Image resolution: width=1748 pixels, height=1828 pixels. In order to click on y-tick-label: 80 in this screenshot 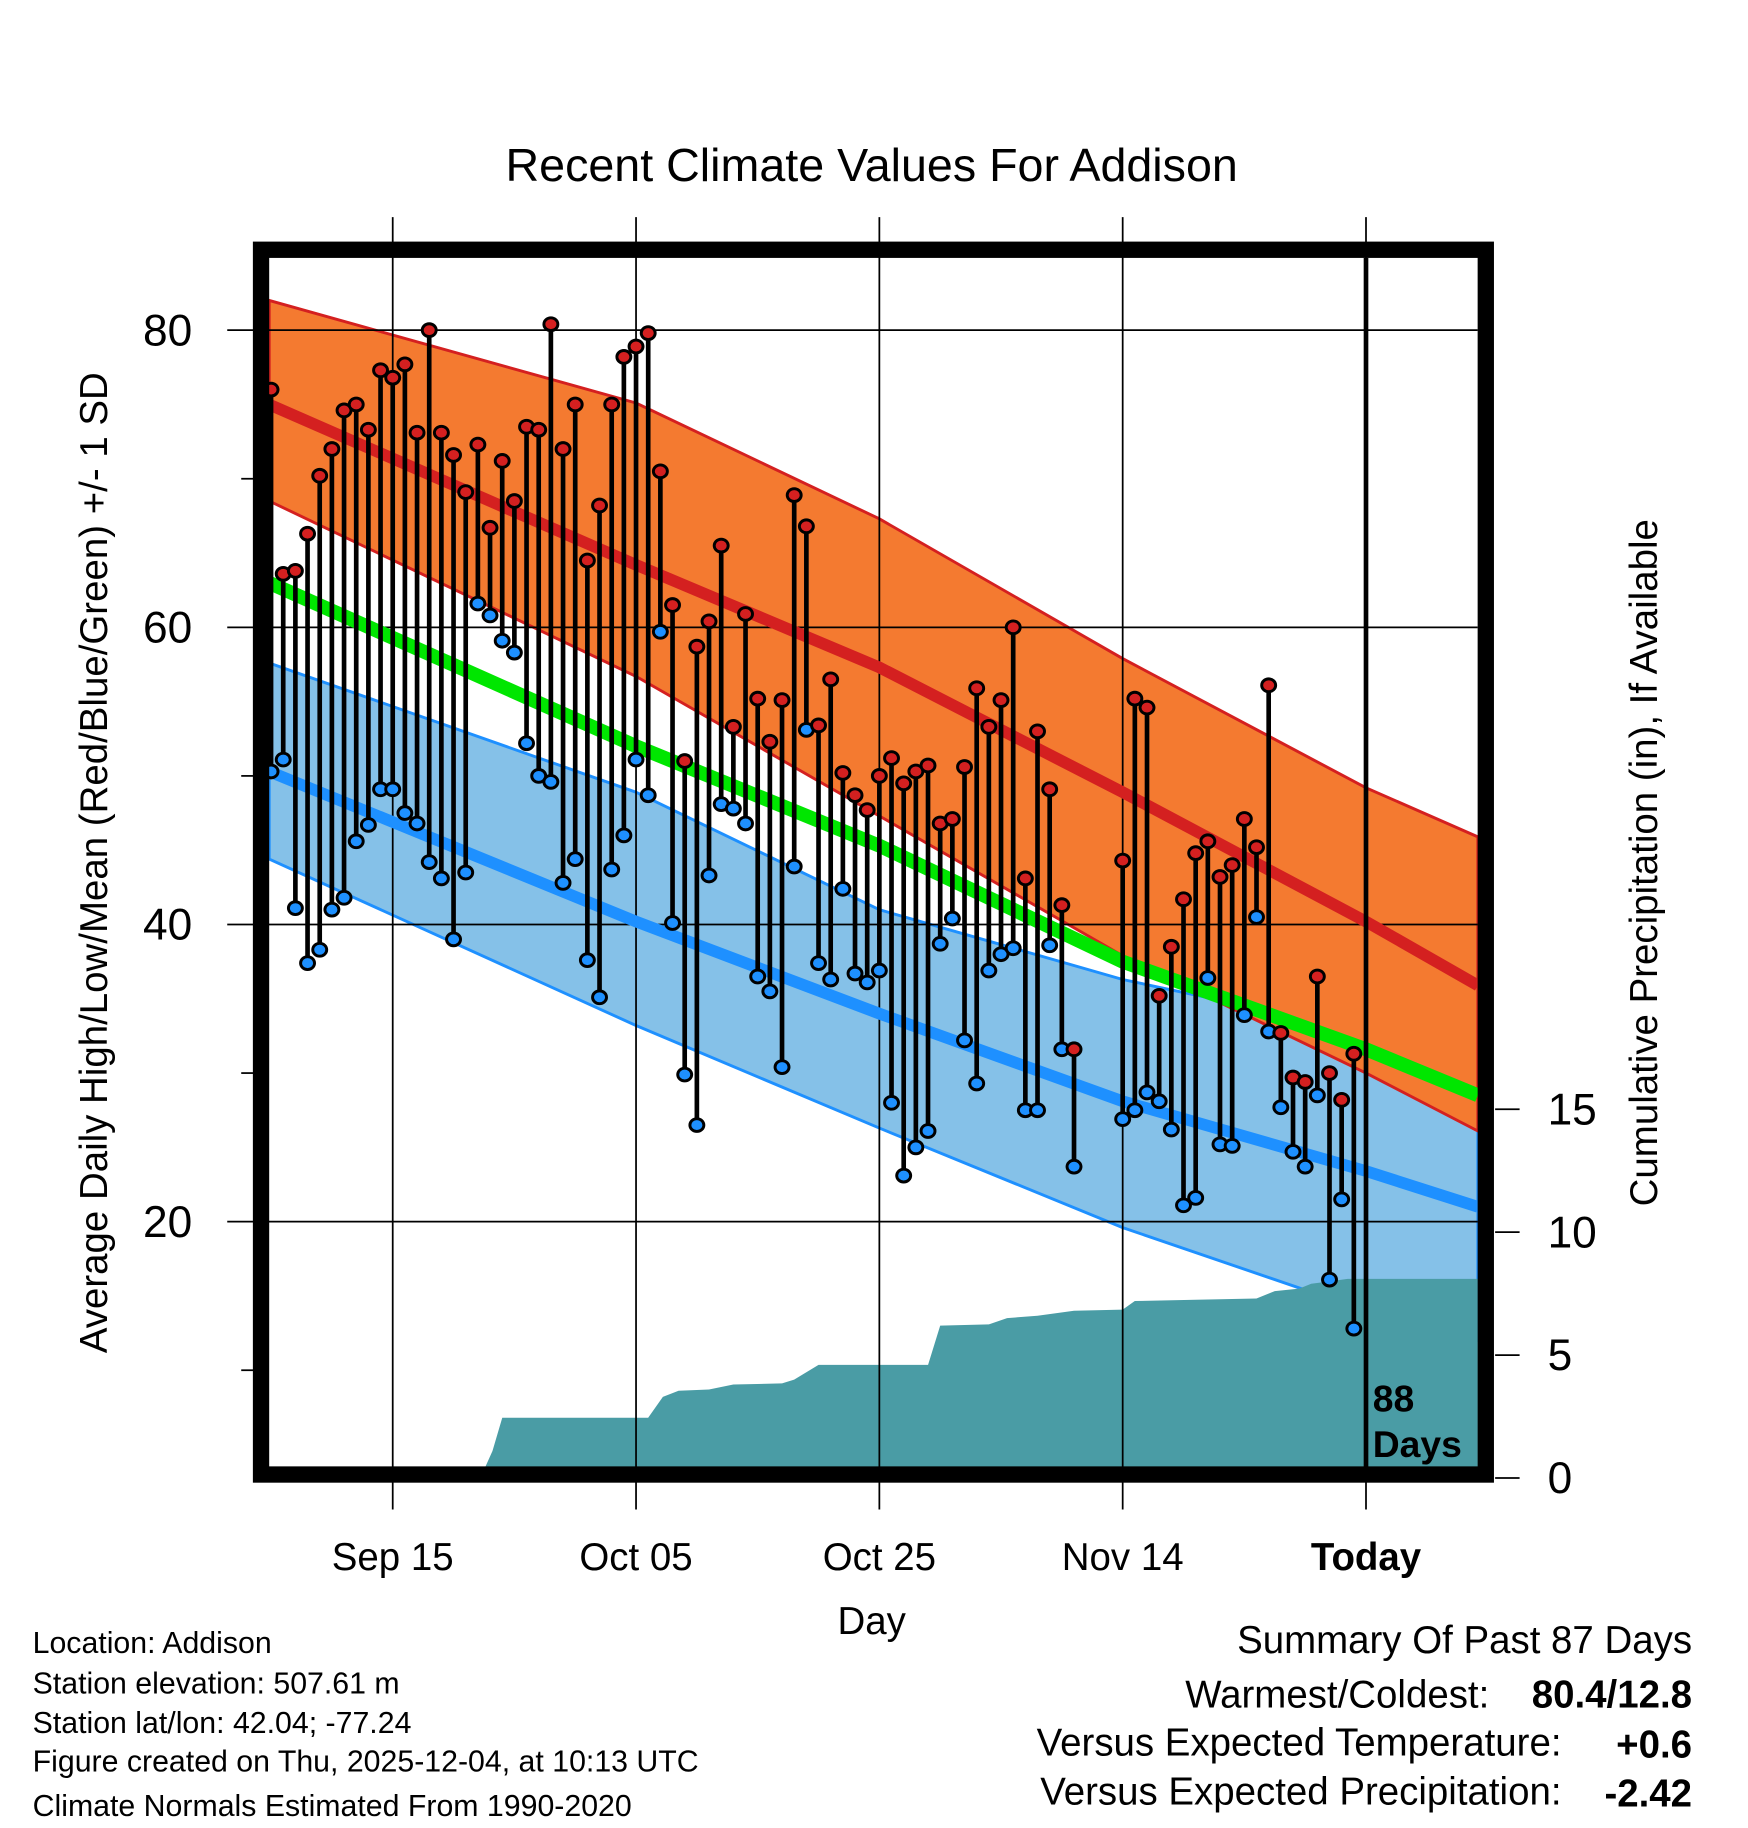, I will do `click(167, 330)`.